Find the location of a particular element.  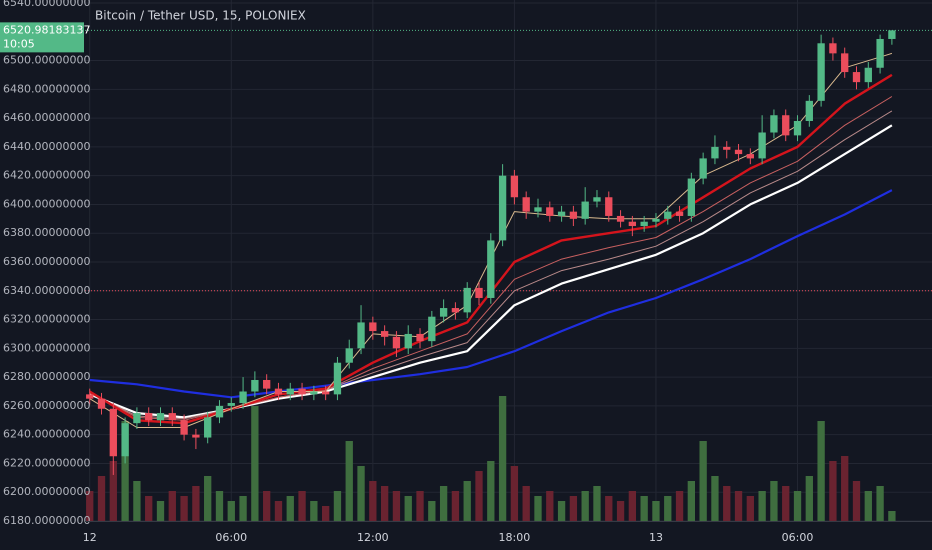

last-price-label: 6520.98183137 is located at coordinates (46, 29).